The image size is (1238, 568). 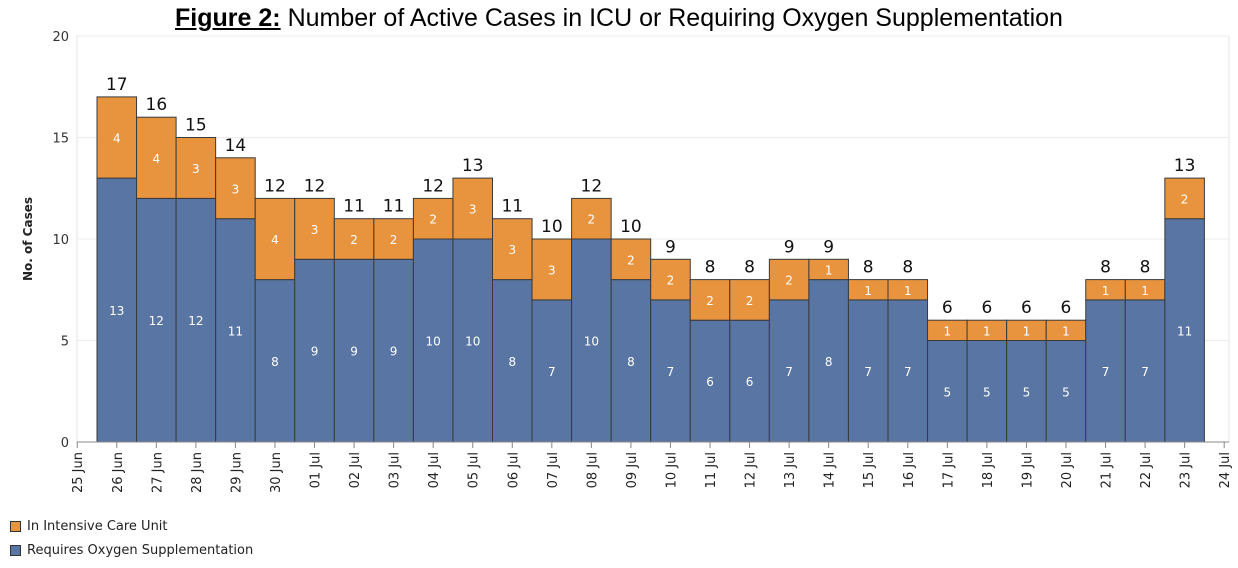 What do you see at coordinates (355, 470) in the screenshot?
I see `x-tick-label: 02 Jul` at bounding box center [355, 470].